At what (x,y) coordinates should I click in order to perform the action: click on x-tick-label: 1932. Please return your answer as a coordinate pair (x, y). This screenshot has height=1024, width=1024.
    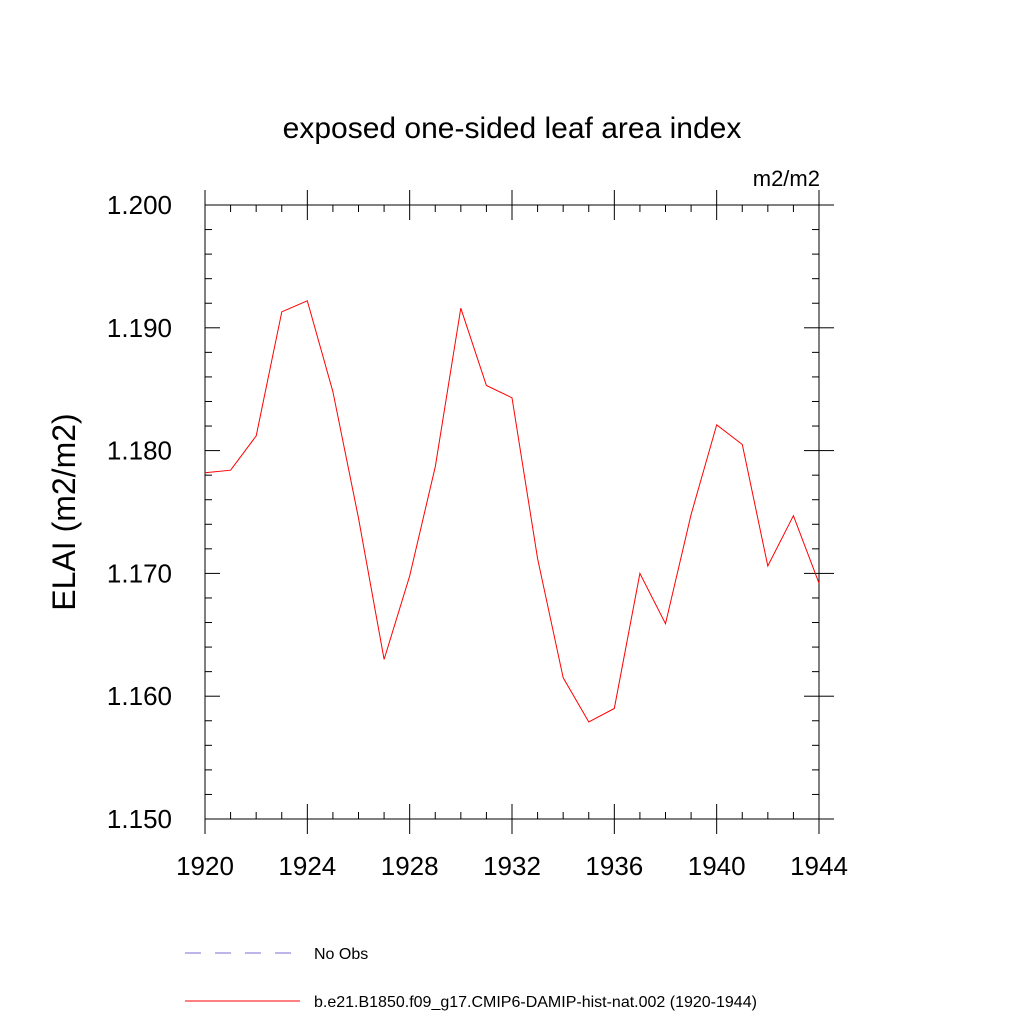
    Looking at the image, I should click on (512, 866).